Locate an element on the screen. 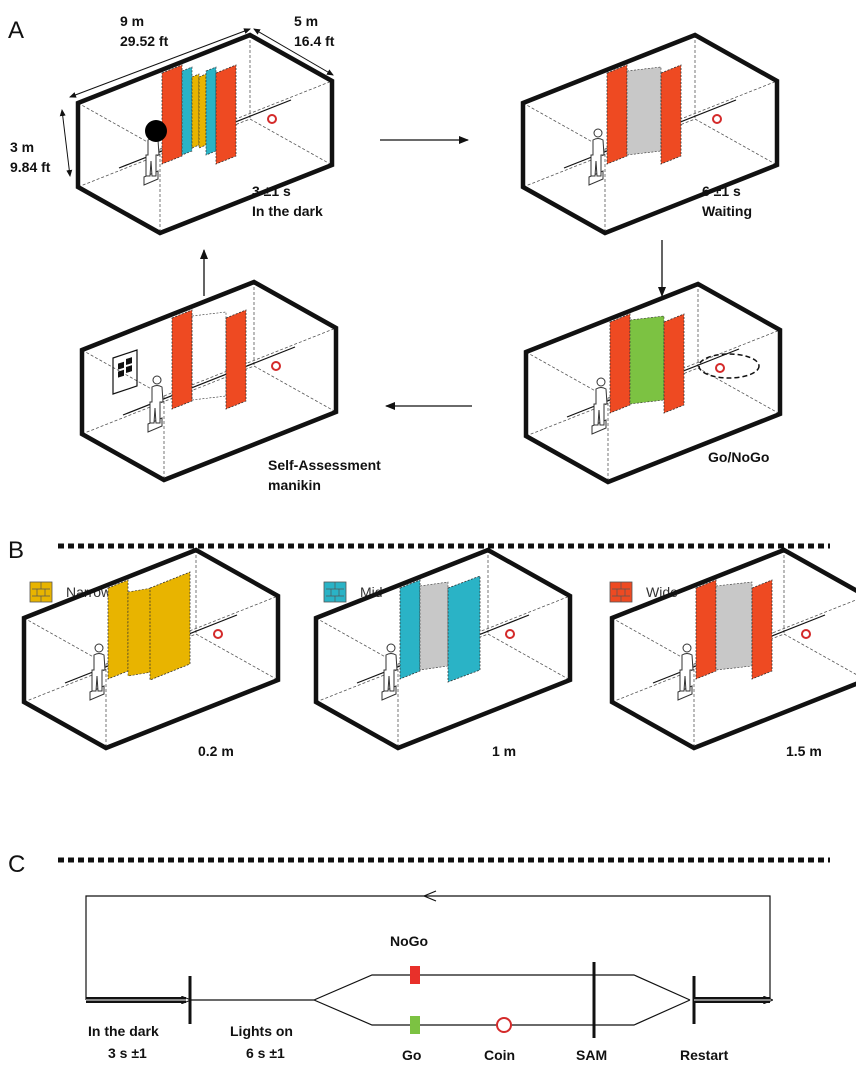 The width and height of the screenshot is (856, 1072). room-gonogo is located at coordinates (653, 383).